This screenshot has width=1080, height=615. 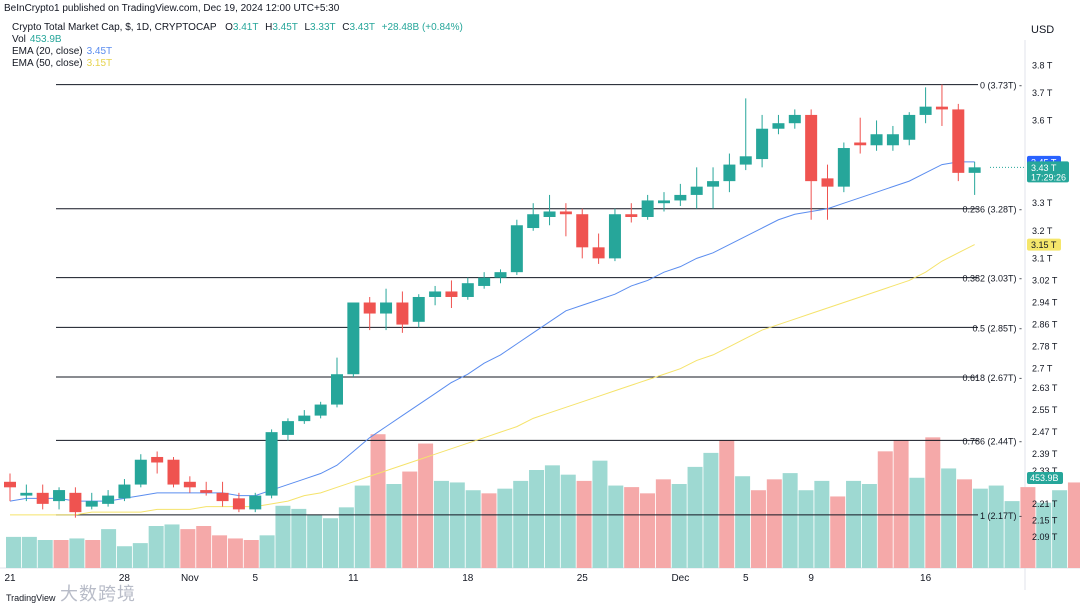 What do you see at coordinates (1042, 258) in the screenshot?
I see `price-tick-label: 3.1 T` at bounding box center [1042, 258].